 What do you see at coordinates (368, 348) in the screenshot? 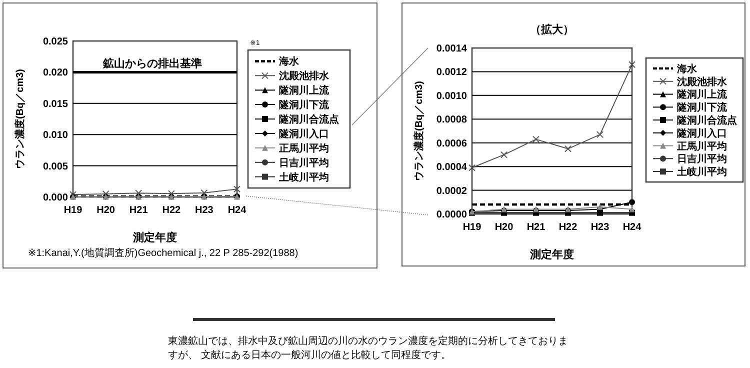
I see `text: 東濃鉱山では、排水中及び鉱山周辺の川の水のウラン濃度を定期的に分析してきておりますが、 文献にある日本の一般河川の値と比較して同程度です。` at bounding box center [368, 348].